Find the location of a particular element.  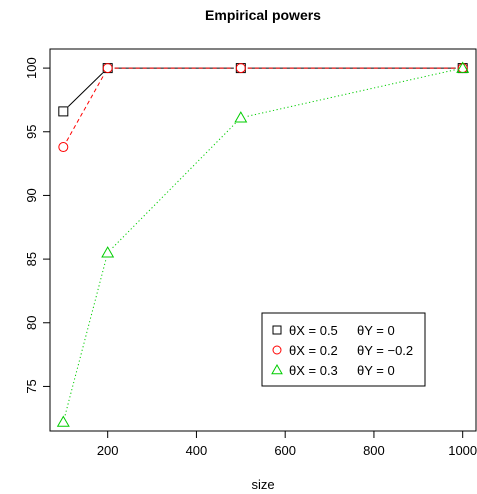

y-tick-label: 80 is located at coordinates (31, 323).